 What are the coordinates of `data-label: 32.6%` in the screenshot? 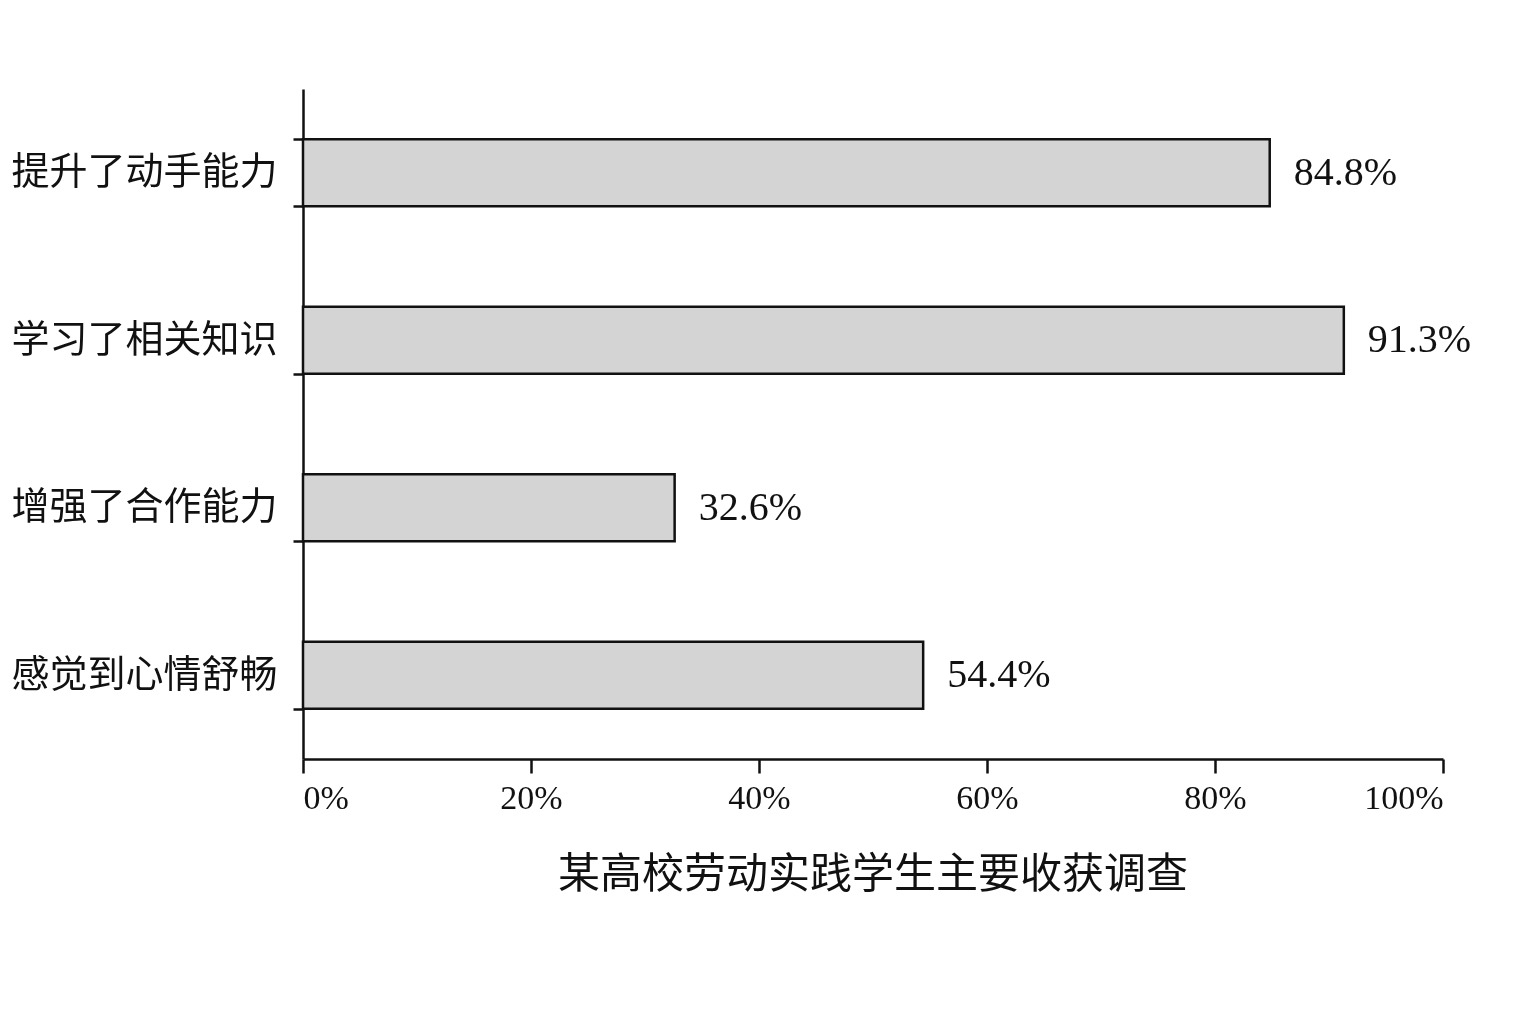 It's located at (750, 506).